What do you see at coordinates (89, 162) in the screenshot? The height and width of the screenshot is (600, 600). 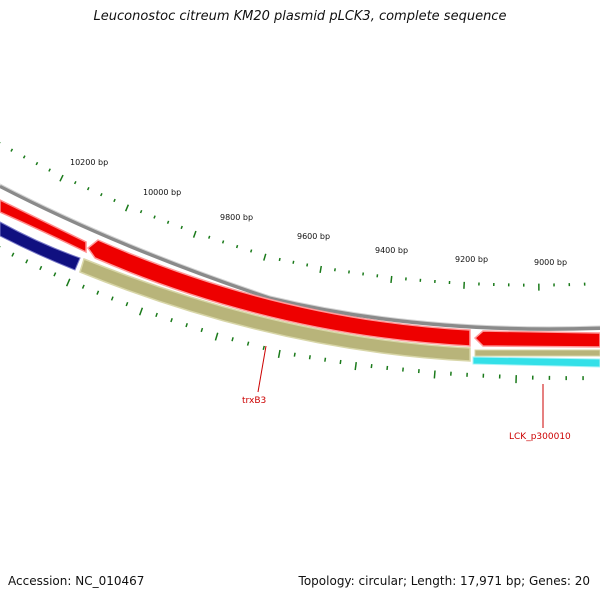 I see `position-label-10200: 10200 bp` at bounding box center [89, 162].